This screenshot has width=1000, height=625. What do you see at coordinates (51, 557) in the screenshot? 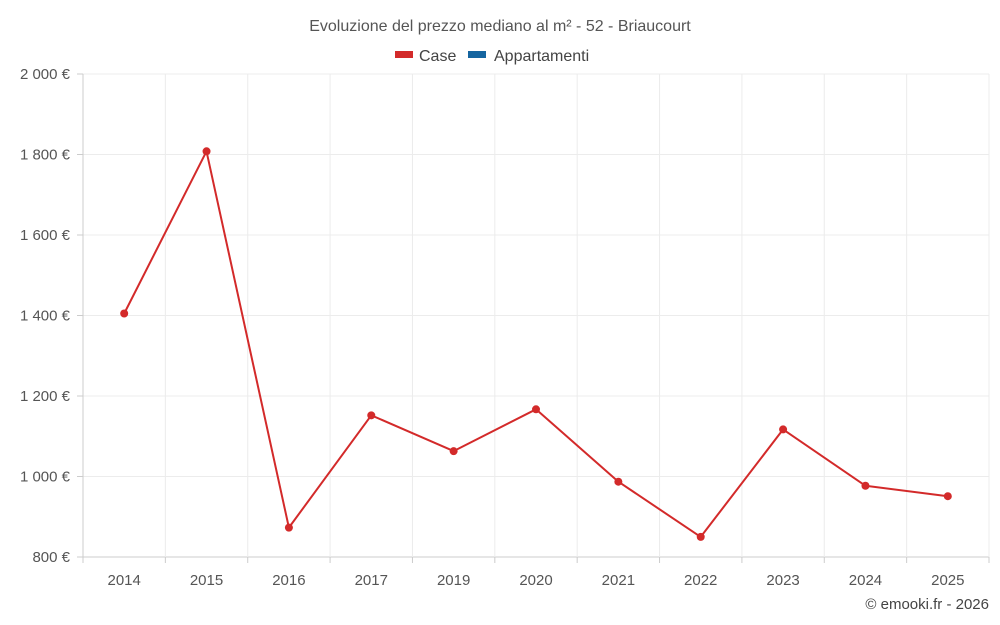
I see `y-tick-label: 800 €` at bounding box center [51, 557].